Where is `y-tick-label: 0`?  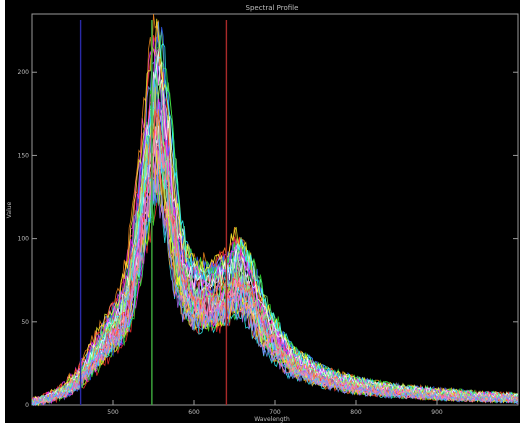
y-tick-label: 0 is located at coordinates (27, 405).